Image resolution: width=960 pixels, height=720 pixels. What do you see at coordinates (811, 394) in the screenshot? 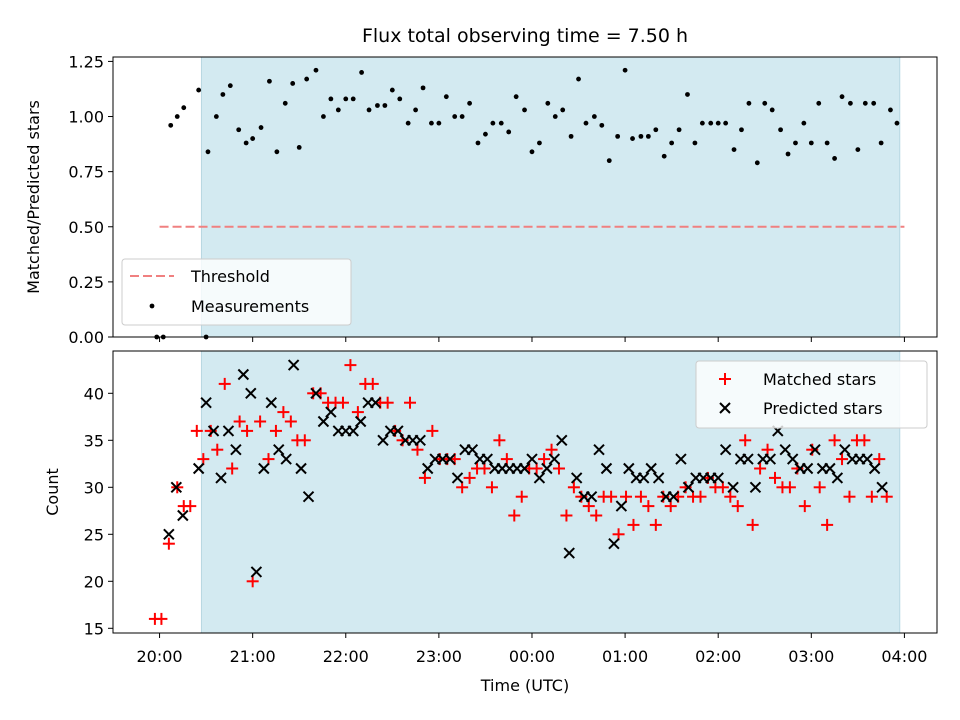
I see `bottom-legend: Matched stars Predicted stars` at bounding box center [811, 394].